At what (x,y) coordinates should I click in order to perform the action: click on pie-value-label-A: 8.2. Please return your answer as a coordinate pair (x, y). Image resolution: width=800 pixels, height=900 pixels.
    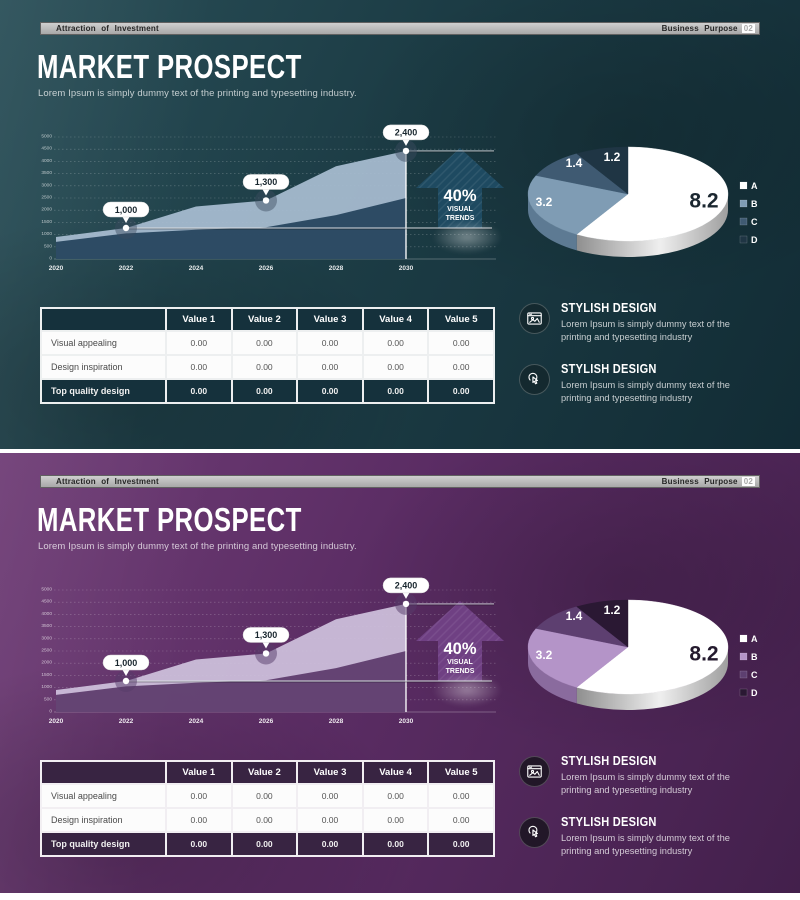
    Looking at the image, I should click on (703, 654).